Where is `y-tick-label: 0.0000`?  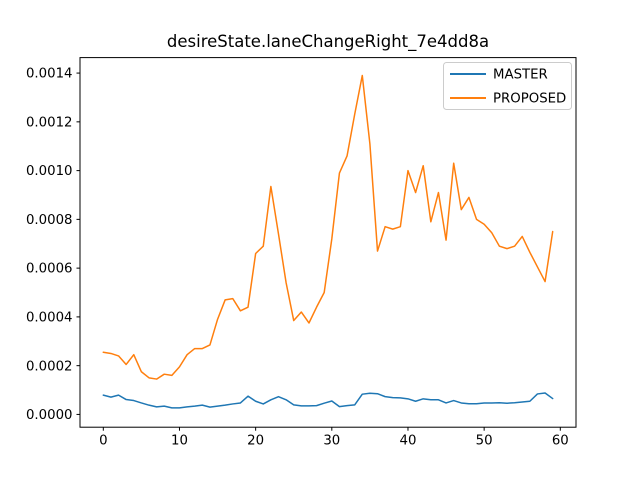
y-tick-label: 0.0000 is located at coordinates (49, 415).